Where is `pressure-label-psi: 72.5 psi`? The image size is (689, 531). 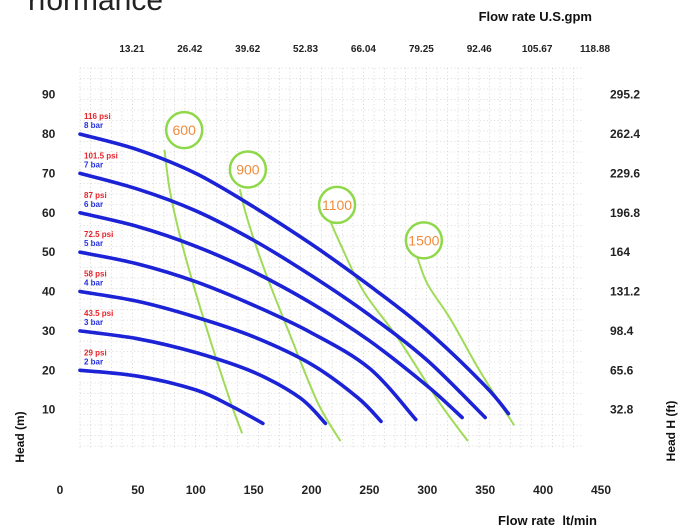
pressure-label-psi: 72.5 psi is located at coordinates (98, 234).